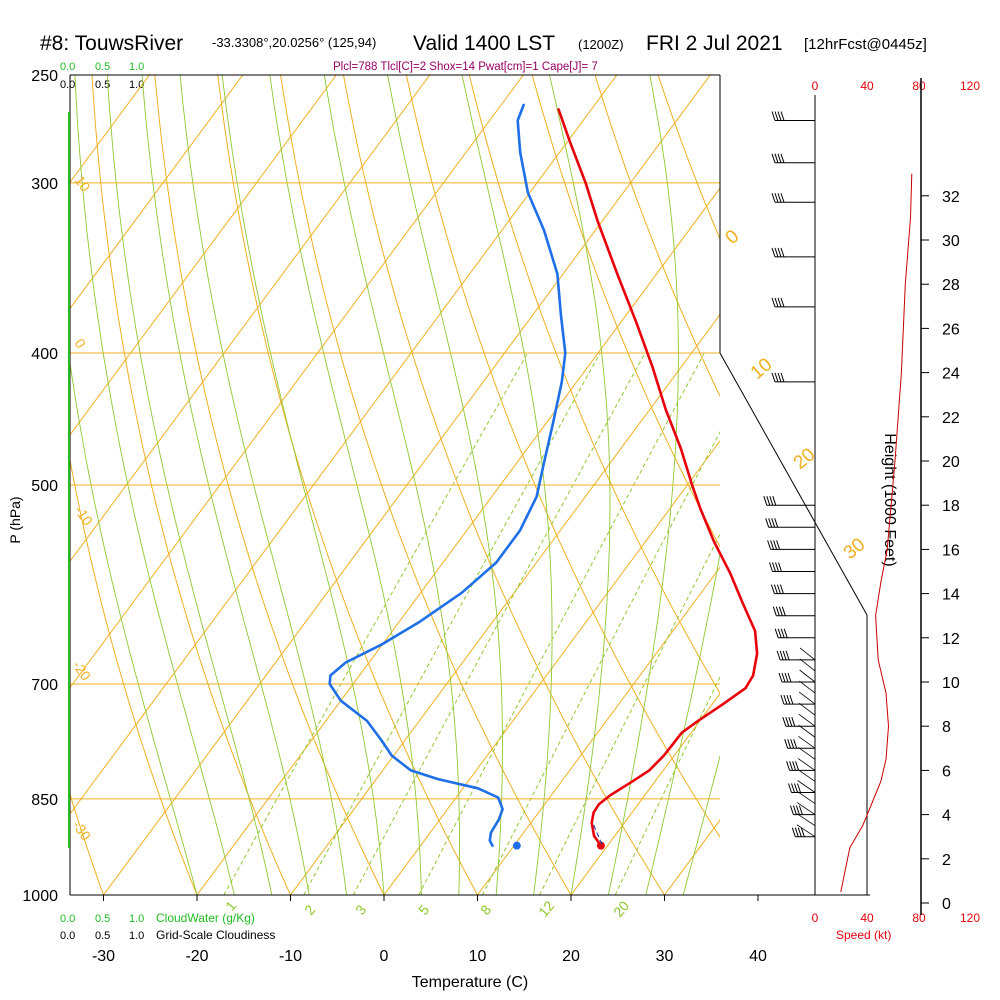  I want to click on valid-time: Valid 1400 LST, so click(484, 43).